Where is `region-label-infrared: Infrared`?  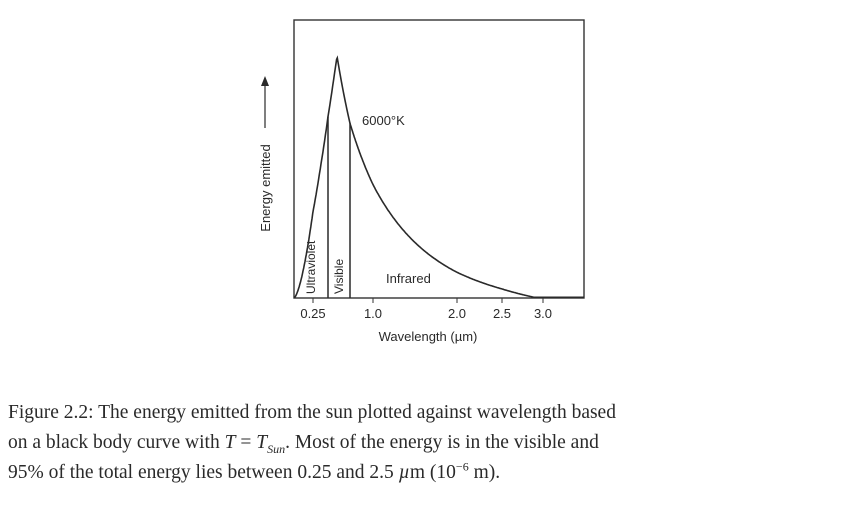 region-label-infrared: Infrared is located at coordinates (408, 278).